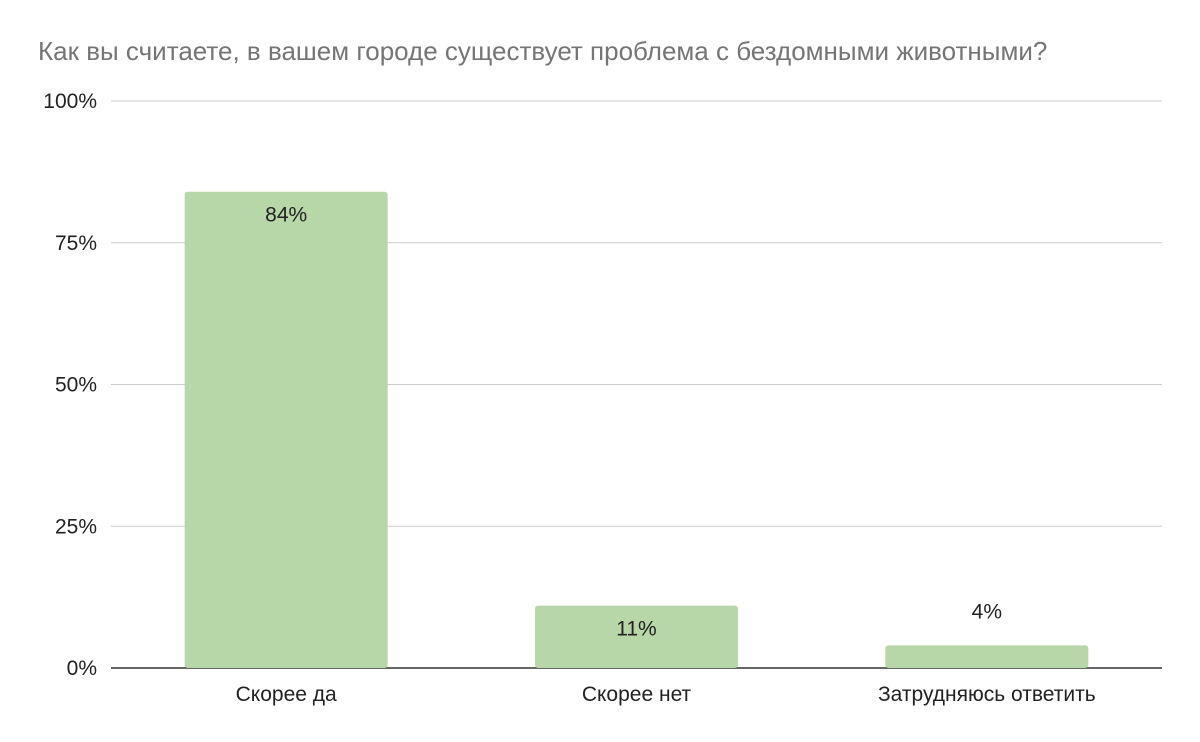  Describe the element at coordinates (76, 526) in the screenshot. I see `y-tick-label: 25%` at that location.